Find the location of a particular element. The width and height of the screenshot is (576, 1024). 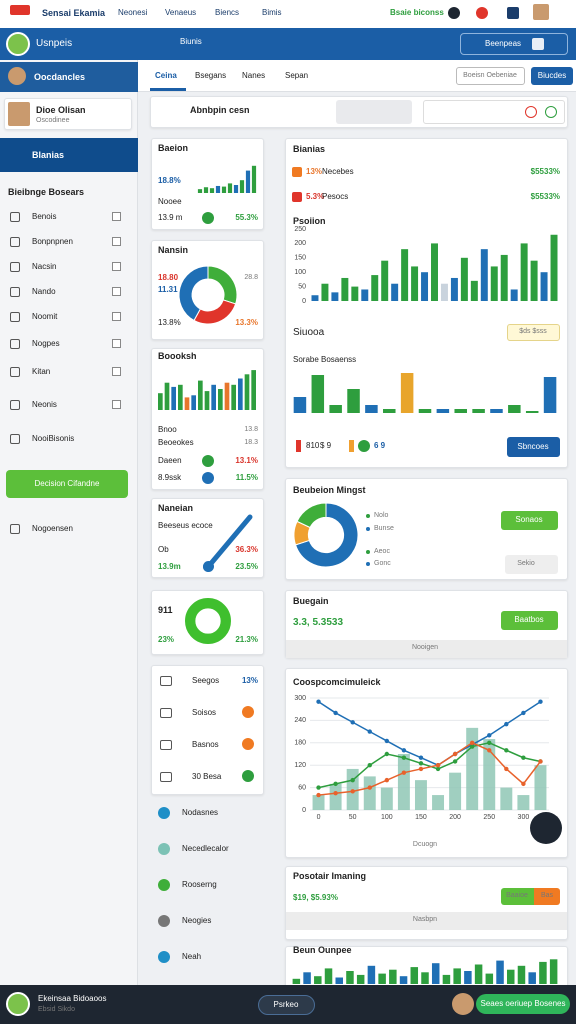

label: 23% is located at coordinates (166, 639).